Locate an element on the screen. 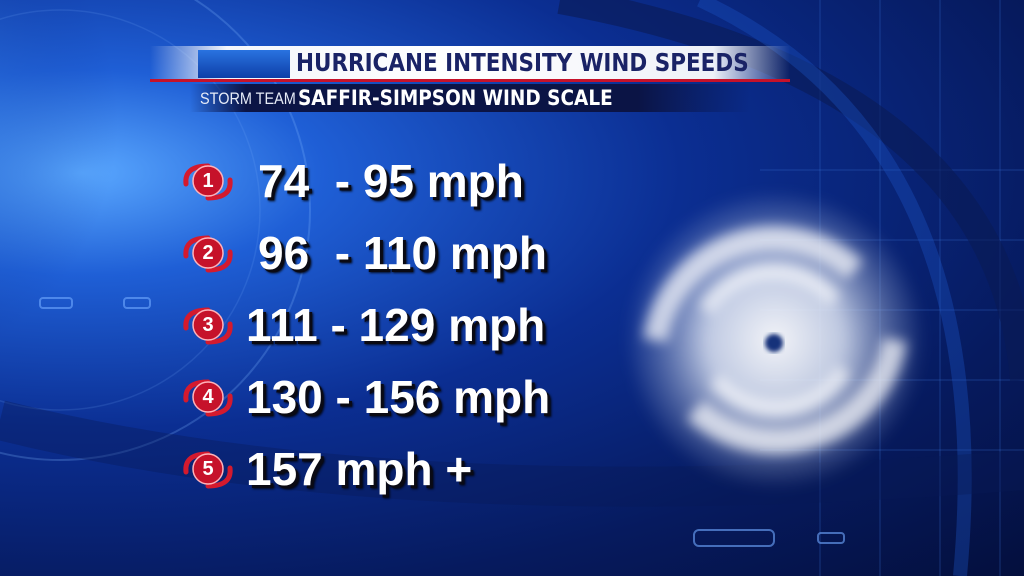 This screenshot has width=1024, height=576. title-accent-block is located at coordinates (244, 64).